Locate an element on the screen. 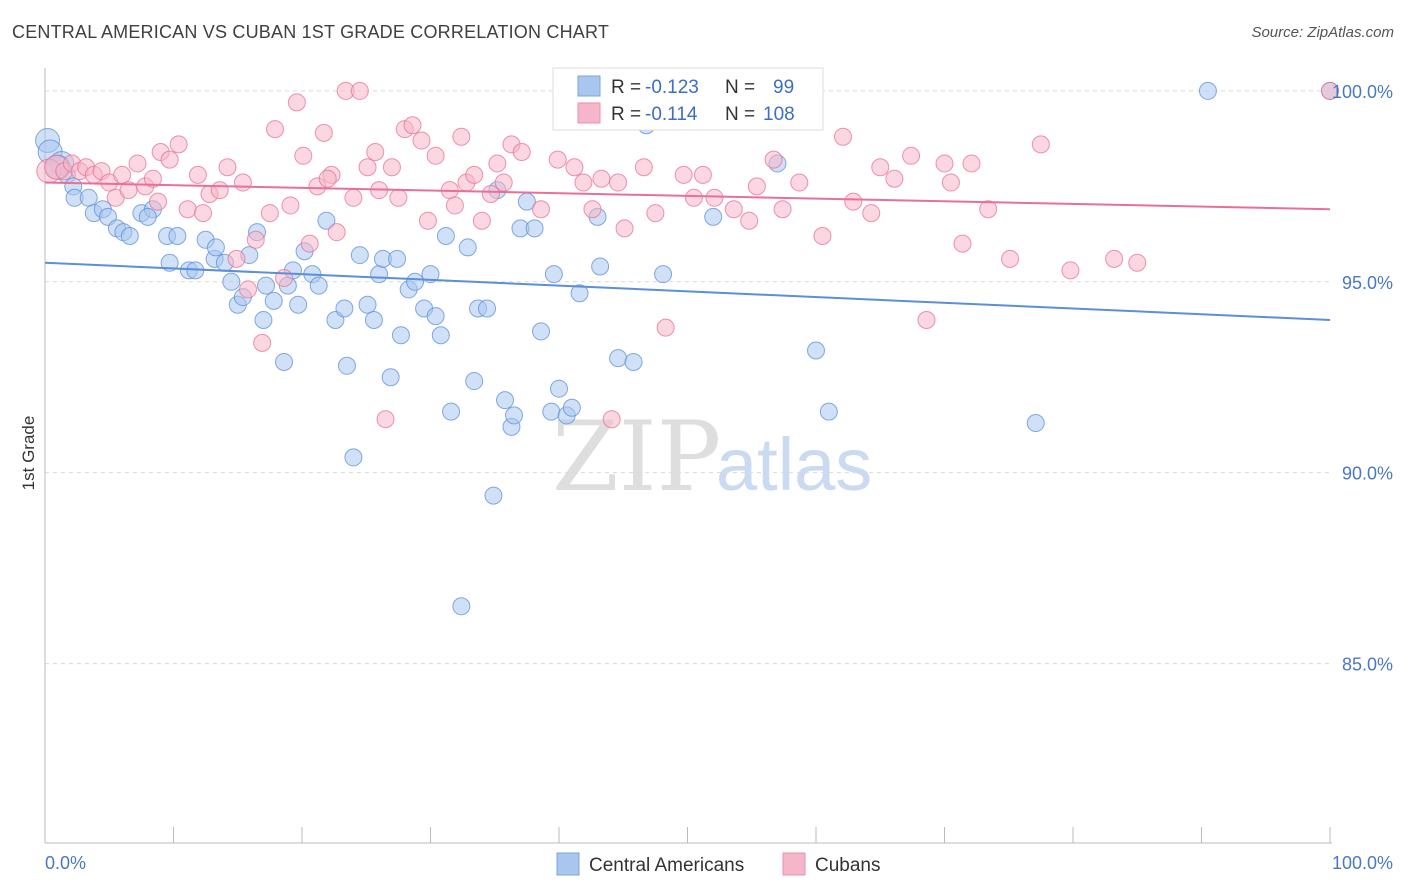 Image resolution: width=1406 pixels, height=892 pixels. y-axis-title: 1st Grade is located at coordinates (28, 453).